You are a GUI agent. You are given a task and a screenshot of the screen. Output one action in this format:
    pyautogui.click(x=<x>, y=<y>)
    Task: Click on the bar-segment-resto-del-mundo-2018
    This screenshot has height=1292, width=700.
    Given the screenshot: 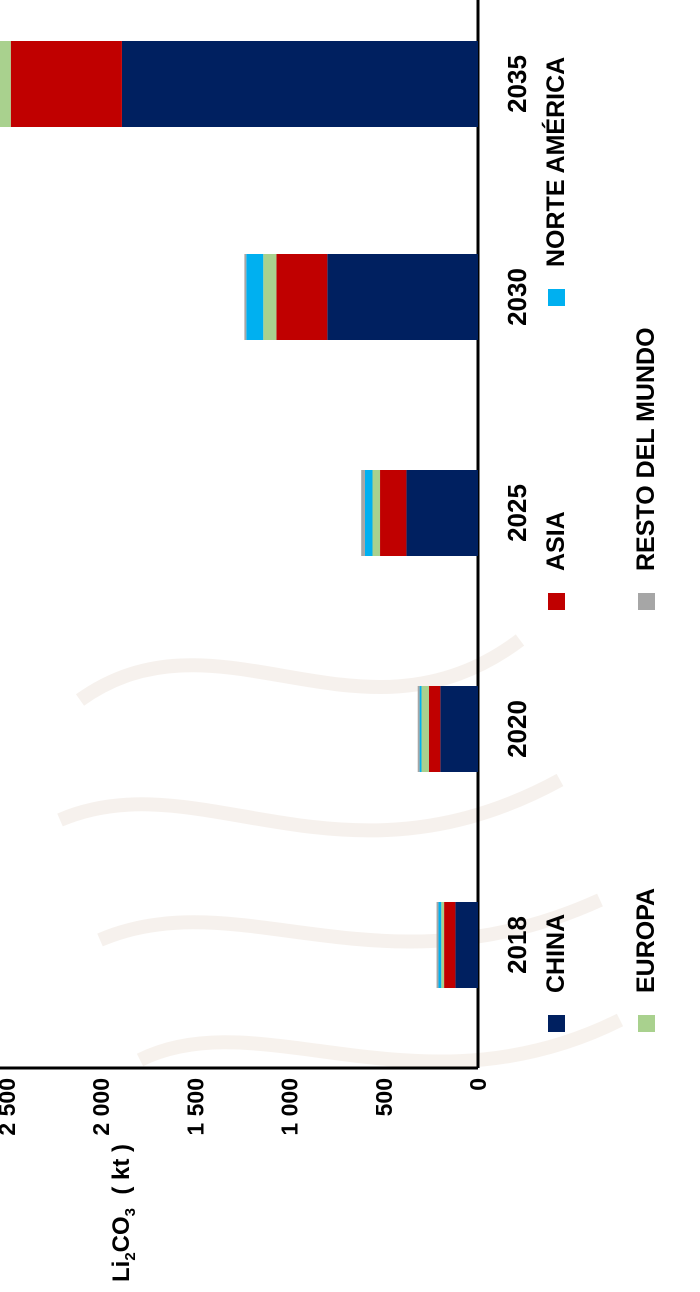 What is the action you would take?
    pyautogui.click(x=437, y=945)
    